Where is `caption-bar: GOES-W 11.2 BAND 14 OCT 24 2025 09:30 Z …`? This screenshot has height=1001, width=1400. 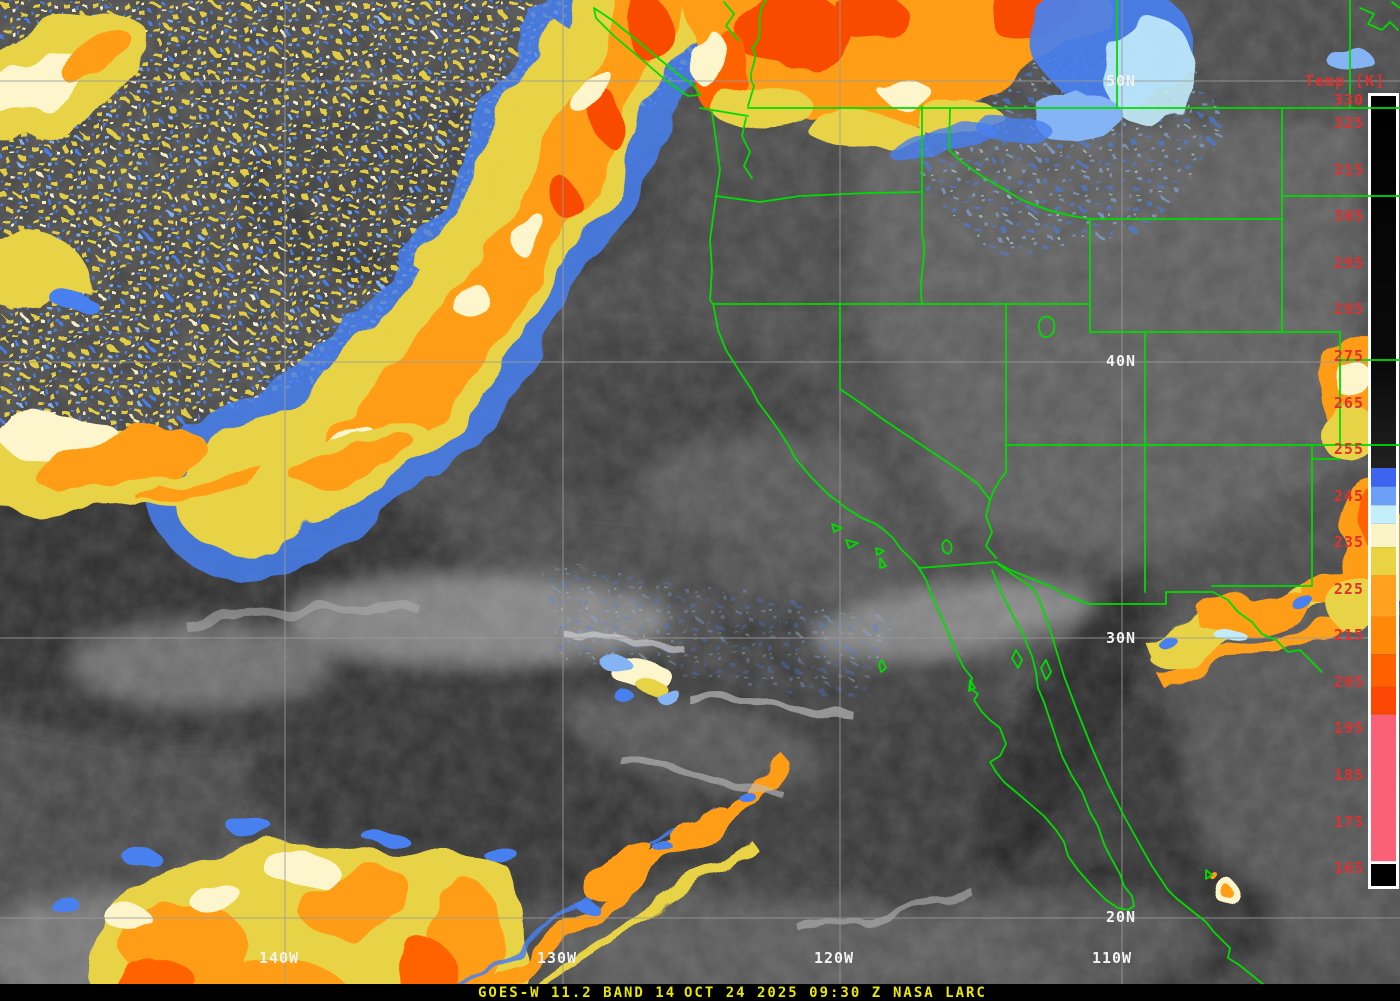 caption-bar: GOES-W 11.2 BAND 14 OCT 24 2025 09:30 Z … is located at coordinates (700, 992).